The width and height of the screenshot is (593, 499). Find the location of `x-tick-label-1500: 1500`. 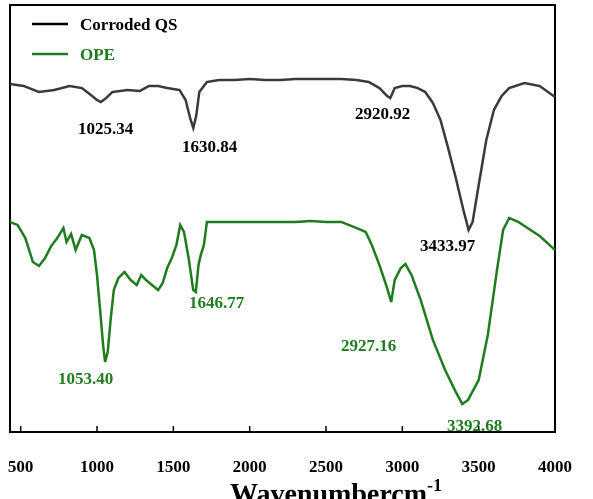

x-tick-label-1500: 1500 is located at coordinates (173, 466).